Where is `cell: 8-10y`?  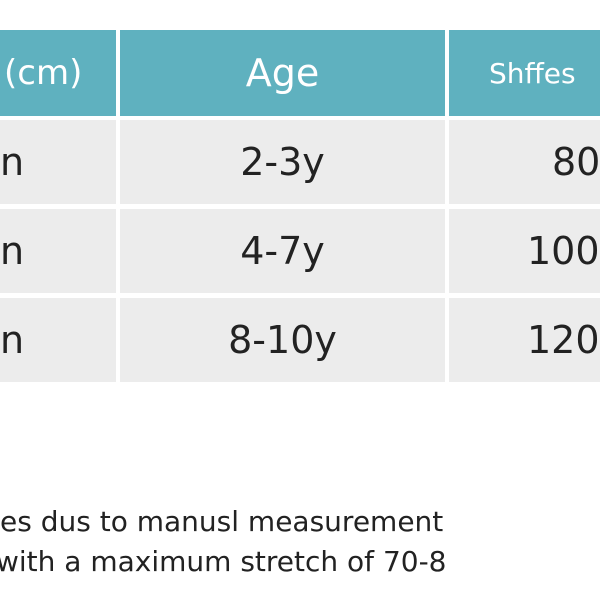
cell: 8-10y is located at coordinates (282, 340).